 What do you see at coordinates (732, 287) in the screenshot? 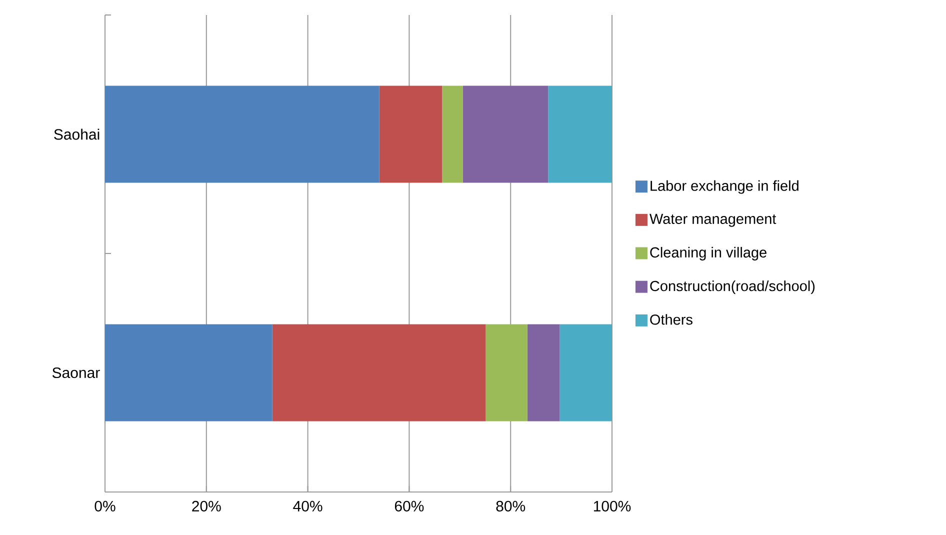
I see `legend-label: Construction(road/school)` at bounding box center [732, 287].